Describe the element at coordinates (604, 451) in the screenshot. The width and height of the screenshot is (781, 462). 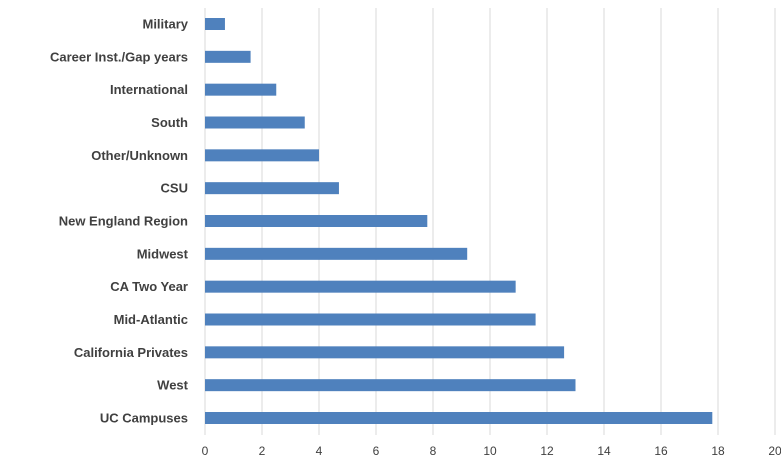
I see `x-tick-label: 14` at that location.